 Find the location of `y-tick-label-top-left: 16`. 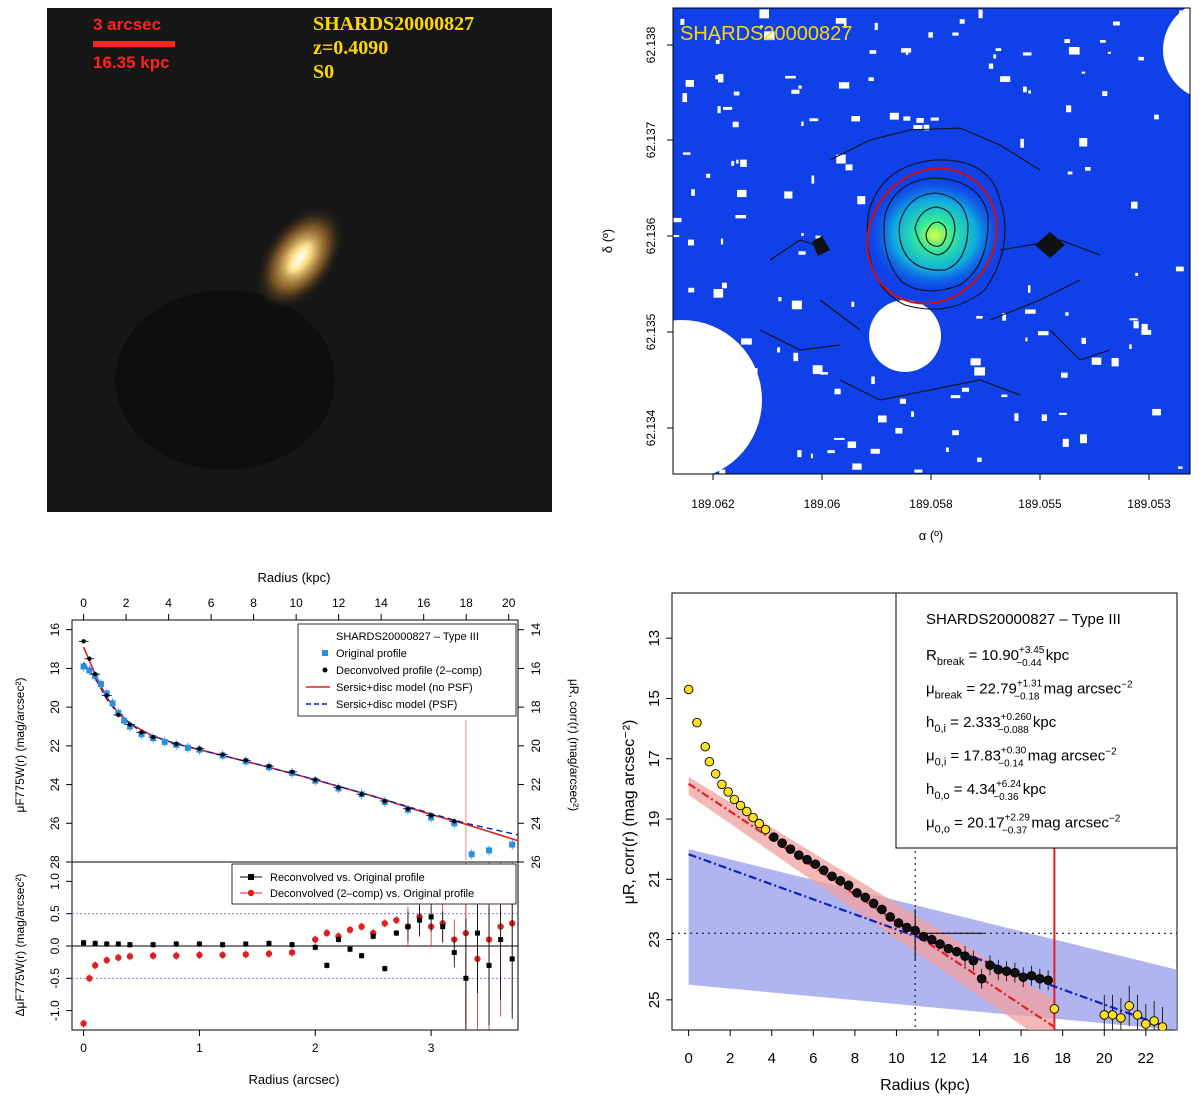

y-tick-label-top-left: 16 is located at coordinates (55, 630).